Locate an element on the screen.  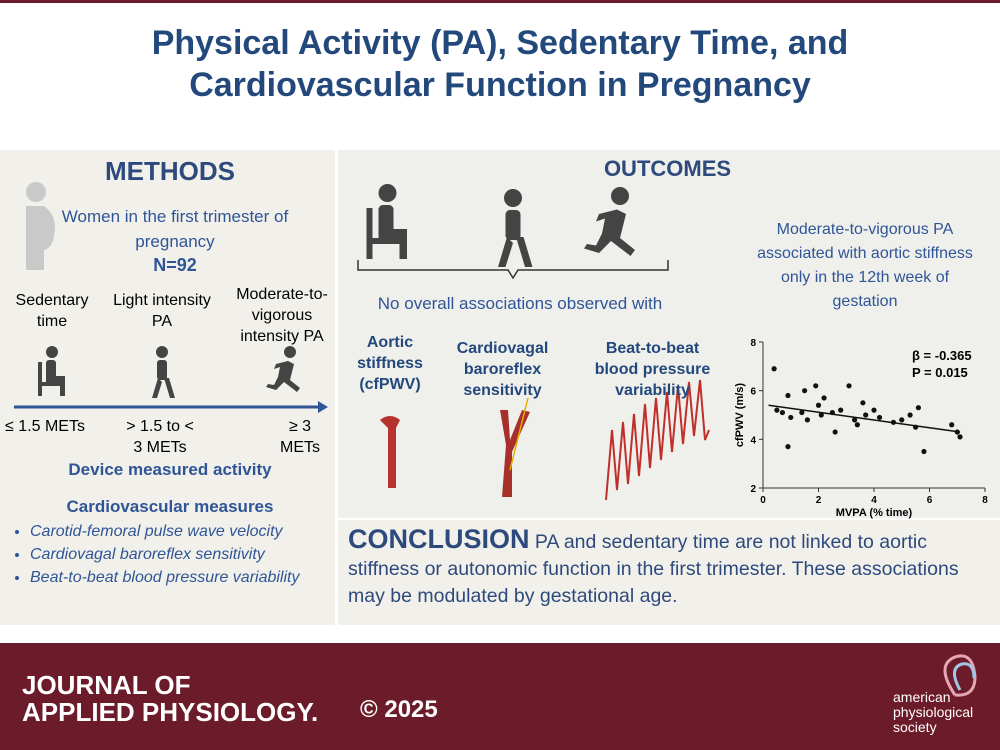
cv-measure: Carotid-femoral pulse wave velocity is located at coordinates (180, 531).